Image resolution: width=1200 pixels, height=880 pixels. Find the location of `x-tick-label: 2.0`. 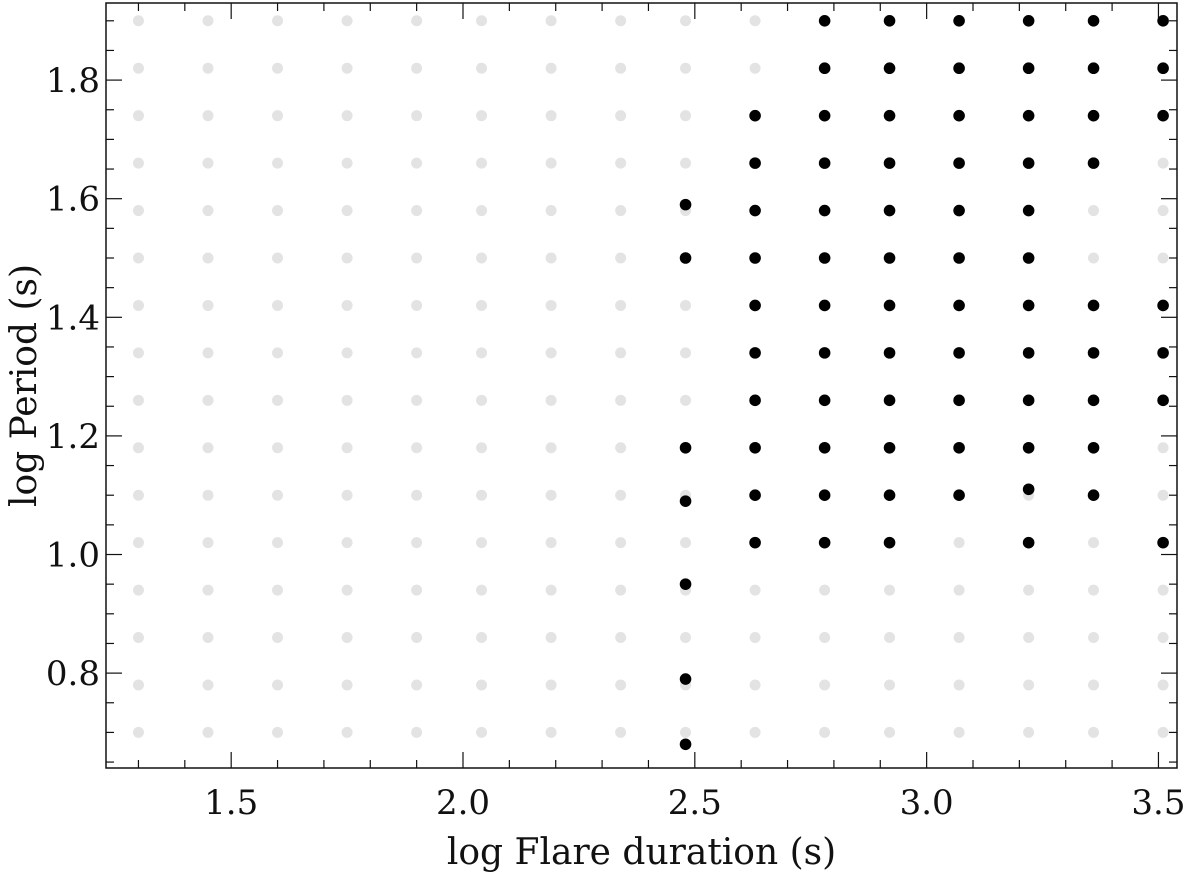

x-tick-label: 2.0 is located at coordinates (463, 803).